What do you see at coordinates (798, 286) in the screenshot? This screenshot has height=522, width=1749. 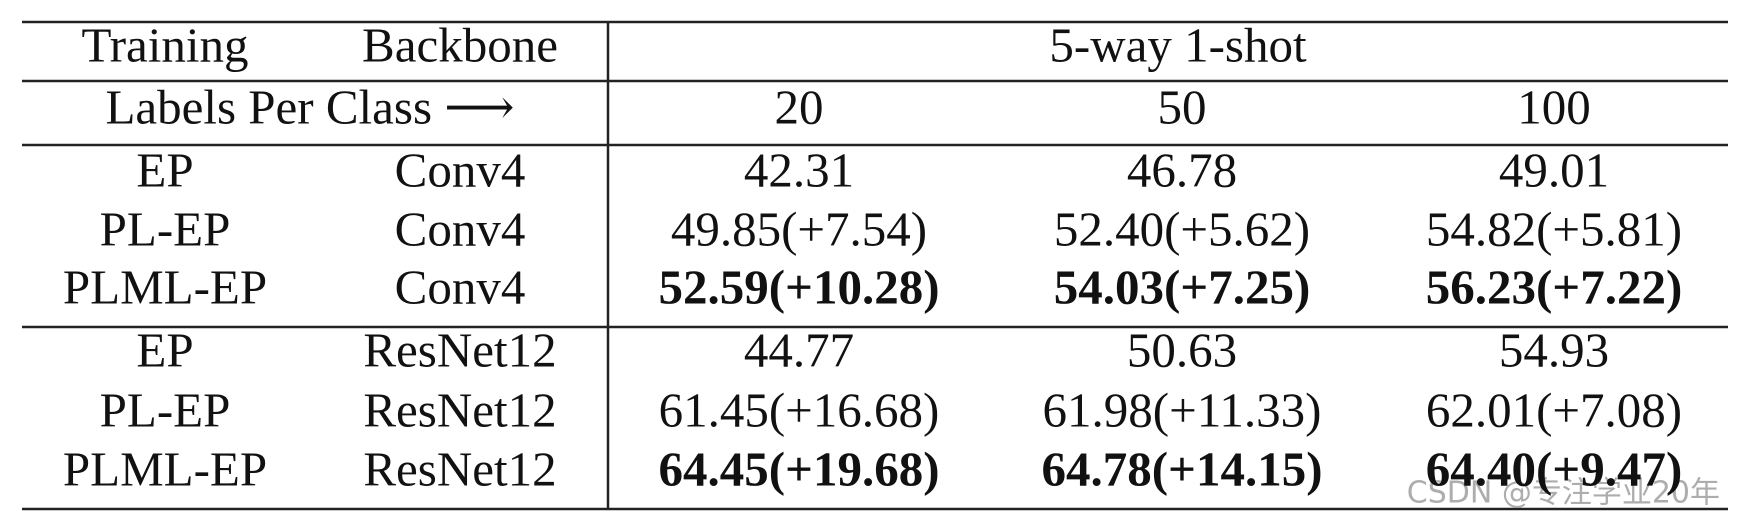 I see `value-cell: 52.59(+10.28)` at bounding box center [798, 286].